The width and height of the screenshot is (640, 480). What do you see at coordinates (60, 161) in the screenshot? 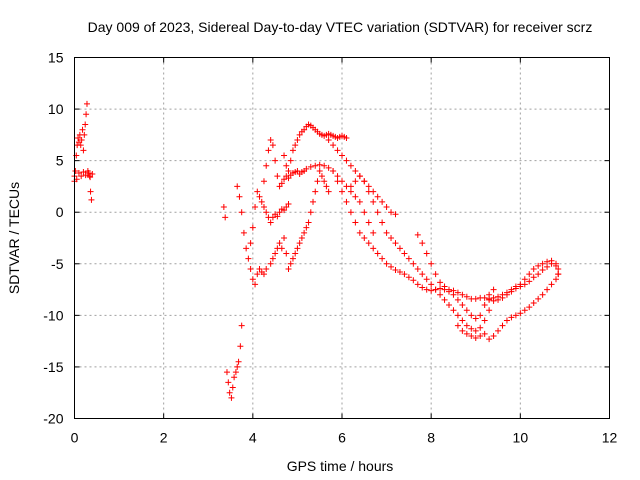
I see `y-tick-label: 5` at bounding box center [60, 161].